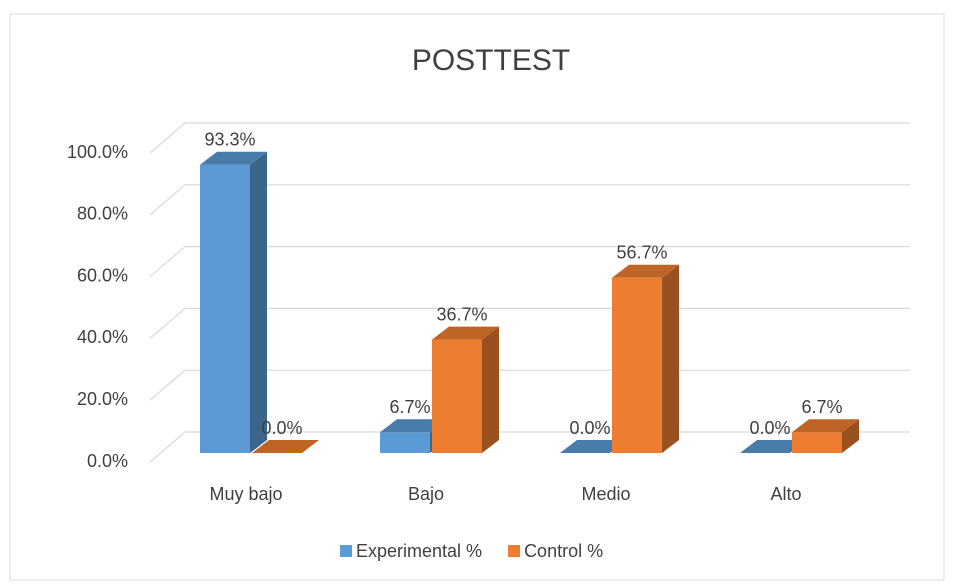 The height and width of the screenshot is (585, 955). Describe the element at coordinates (563, 551) in the screenshot. I see `legend-label: Control %` at that location.